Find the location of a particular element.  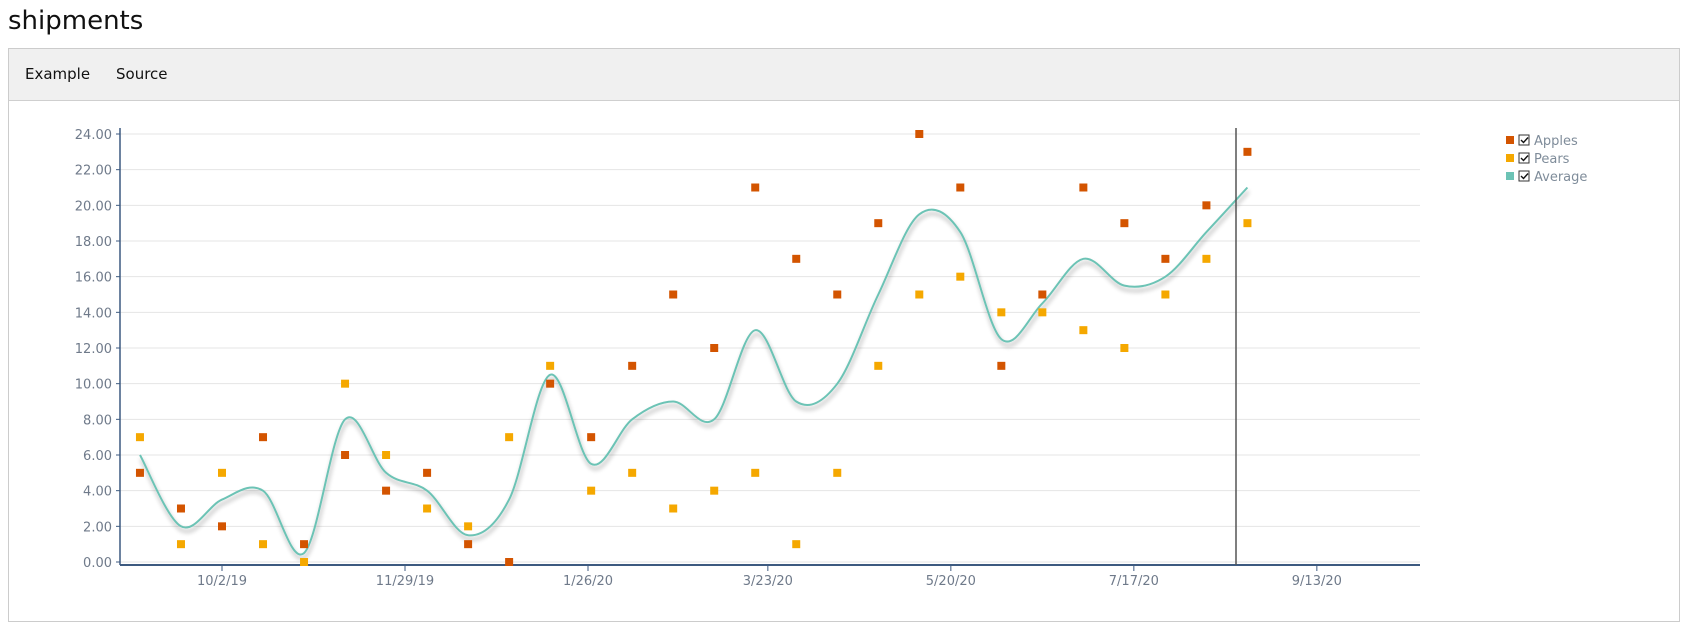

y-tick-label: 18.00 is located at coordinates (93, 242).